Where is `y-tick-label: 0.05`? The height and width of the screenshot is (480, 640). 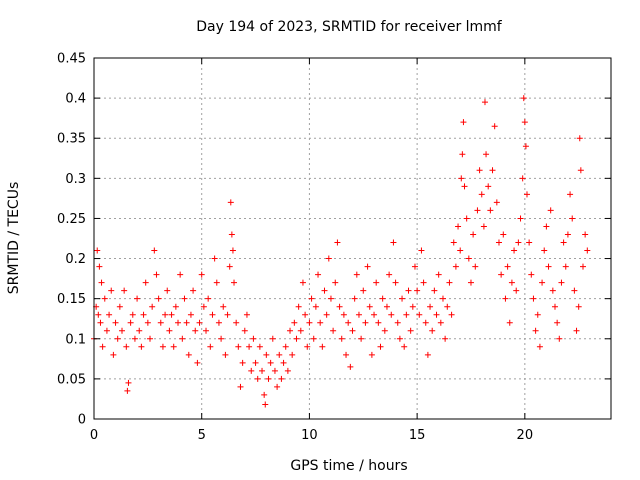 y-tick-label: 0.05 is located at coordinates (71, 379).